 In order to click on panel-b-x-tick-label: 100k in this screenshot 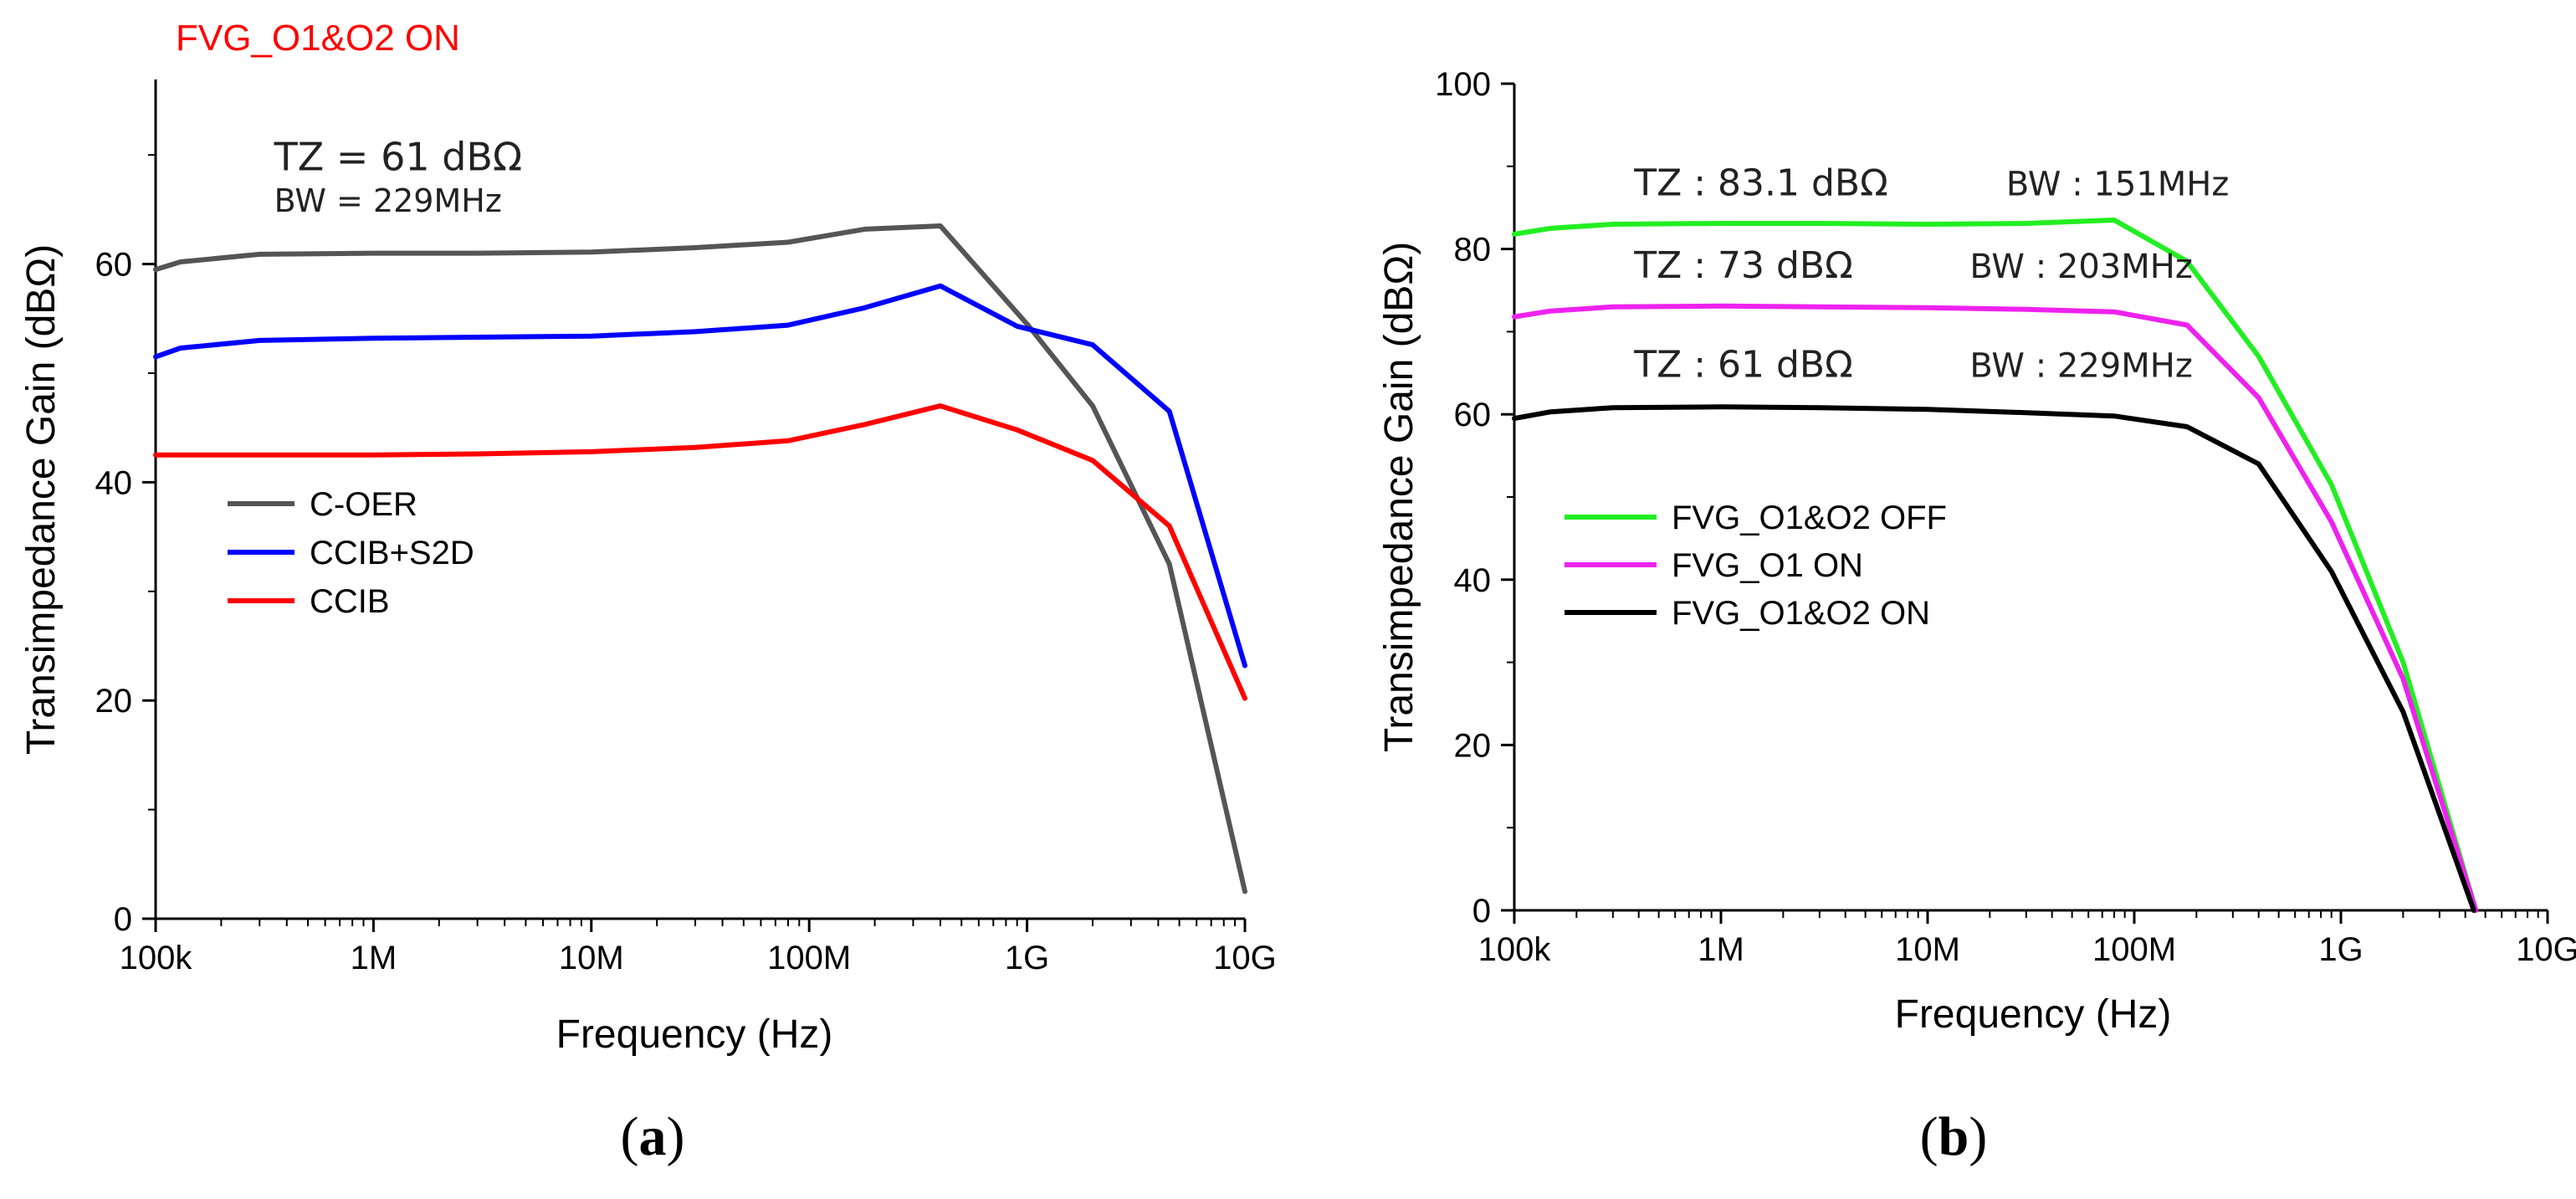, I will do `click(1515, 949)`.